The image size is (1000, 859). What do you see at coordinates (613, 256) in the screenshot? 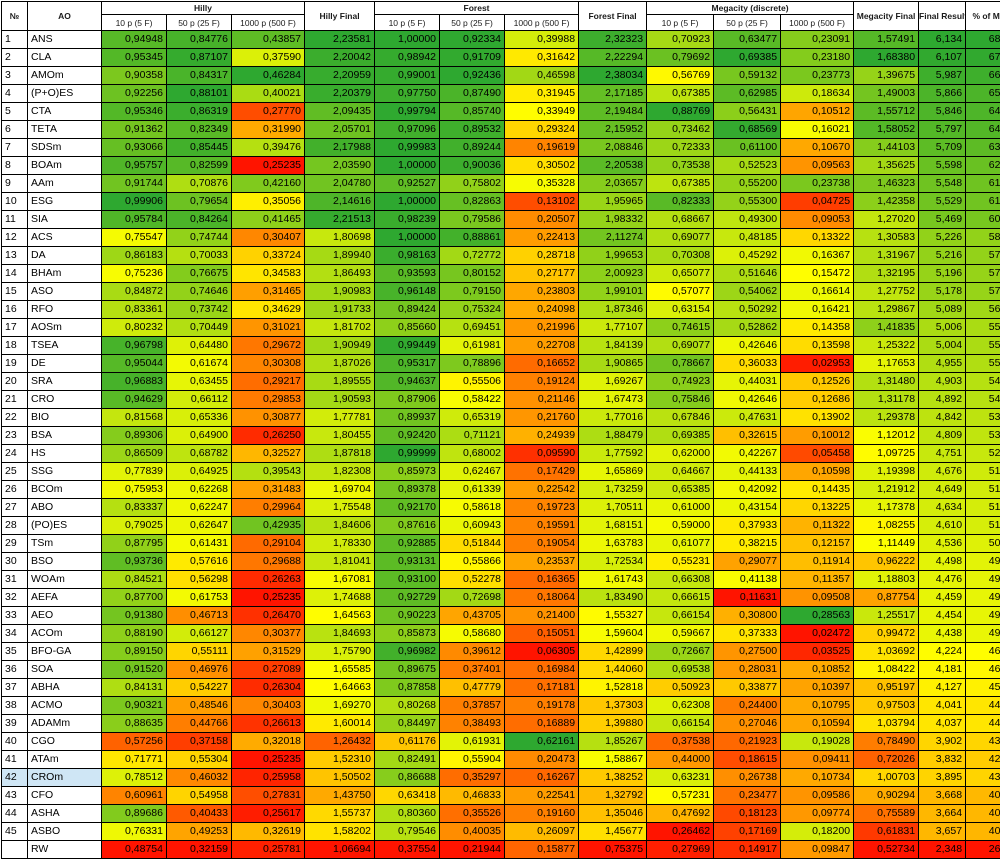
I see `cell-forest-final: 1,99653` at bounding box center [613, 256].